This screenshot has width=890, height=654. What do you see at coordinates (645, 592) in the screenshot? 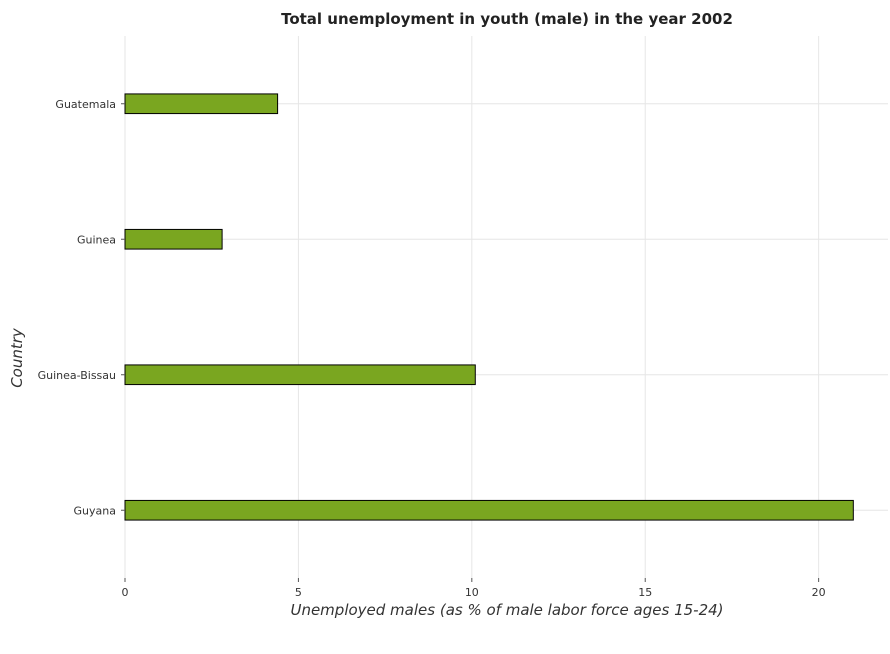
I see `x-tick-label: 15` at bounding box center [645, 592].